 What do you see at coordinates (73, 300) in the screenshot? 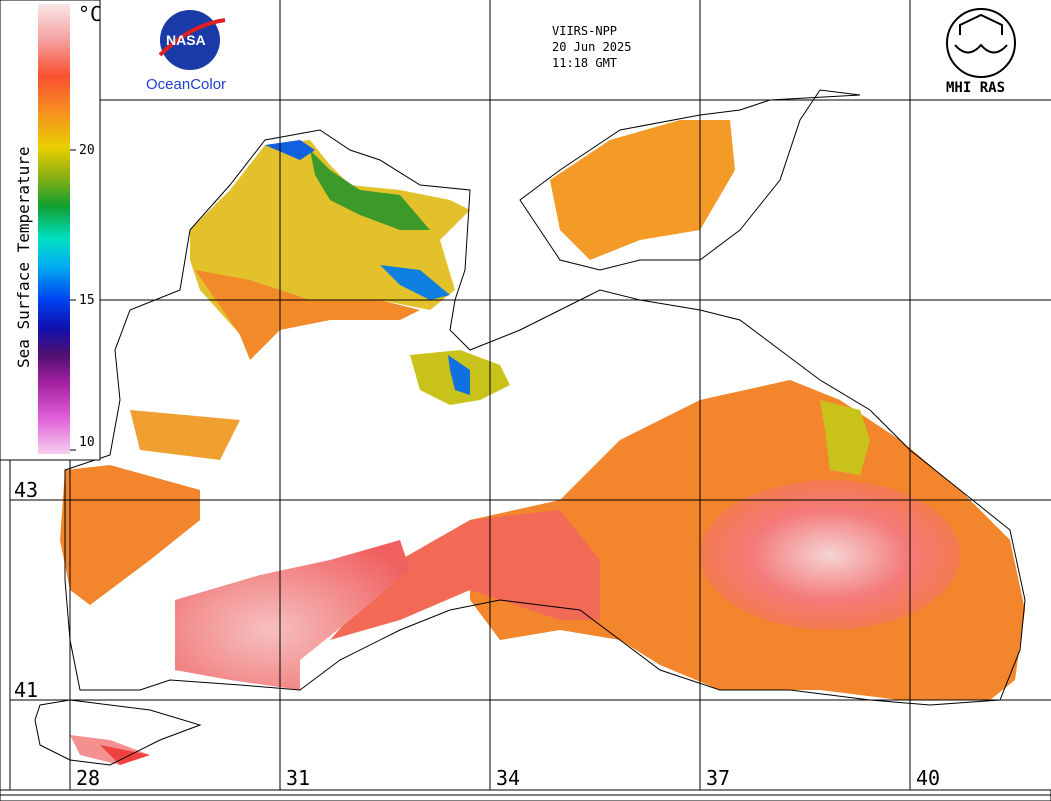
I see `scale-ticks` at bounding box center [73, 300].